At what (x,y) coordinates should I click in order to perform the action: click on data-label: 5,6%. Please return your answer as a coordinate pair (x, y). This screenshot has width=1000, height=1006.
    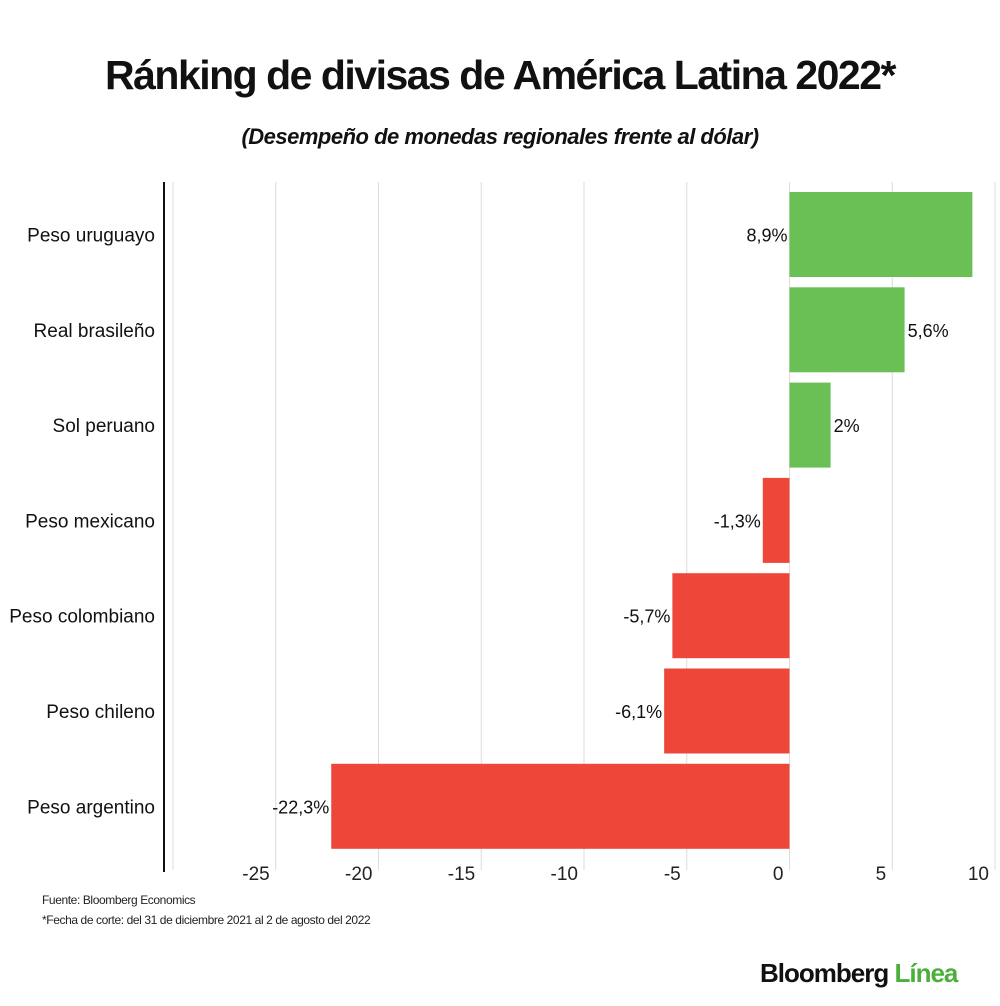
    Looking at the image, I should click on (928, 331).